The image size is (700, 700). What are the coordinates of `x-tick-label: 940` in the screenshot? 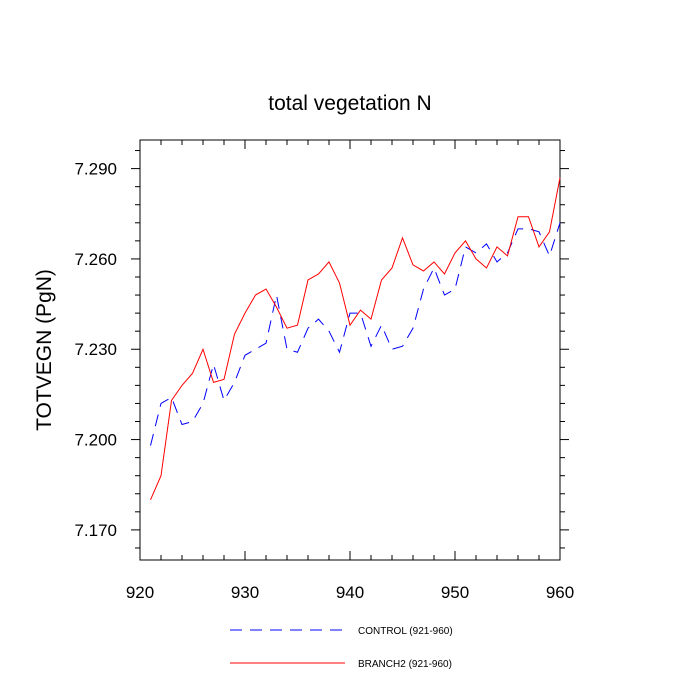 It's located at (350, 592).